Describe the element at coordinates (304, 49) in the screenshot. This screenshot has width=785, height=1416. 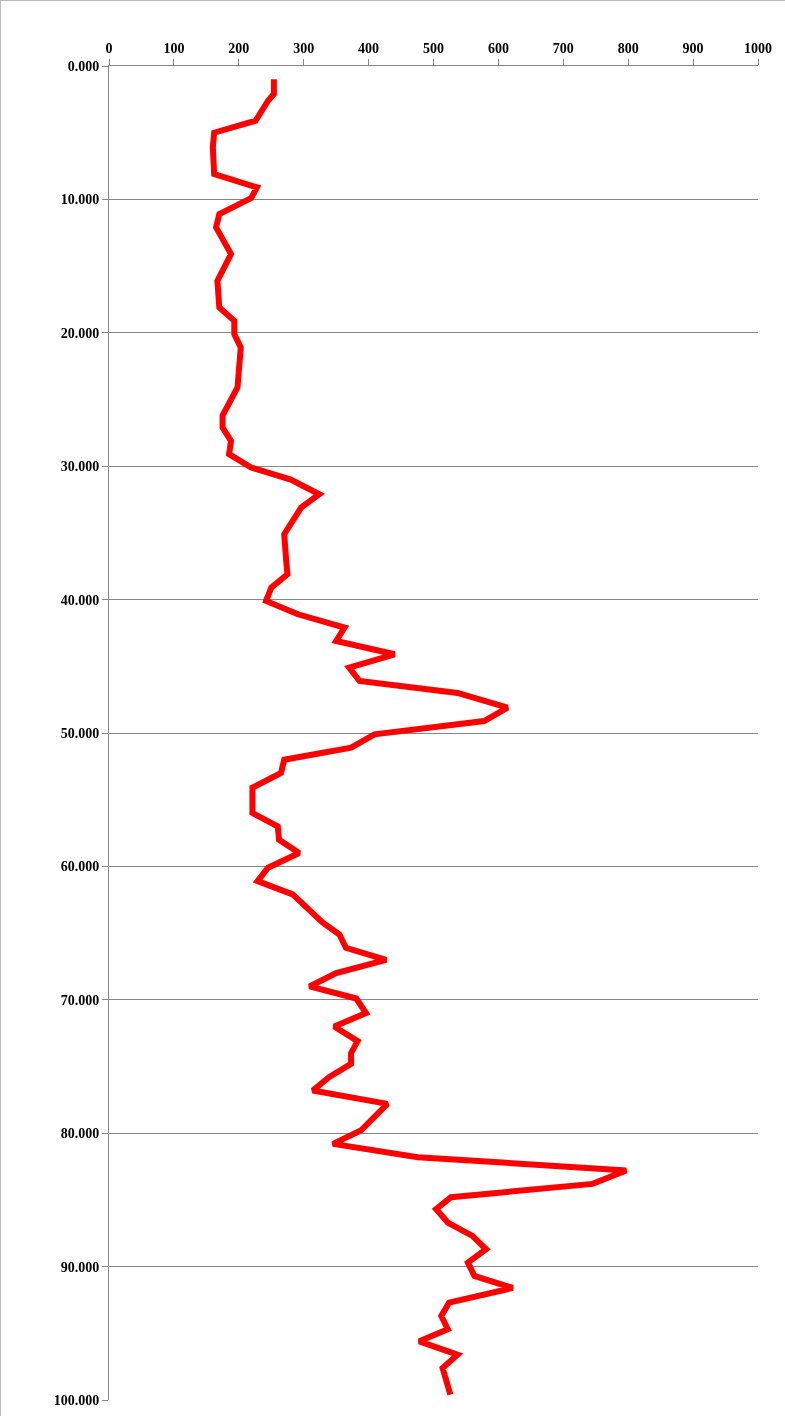
I see `x-tick-label: 300` at that location.